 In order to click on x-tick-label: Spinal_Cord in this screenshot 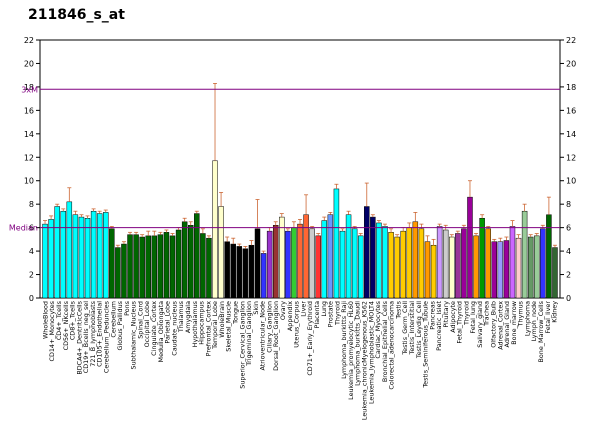, I will do `click(140, 320)`.